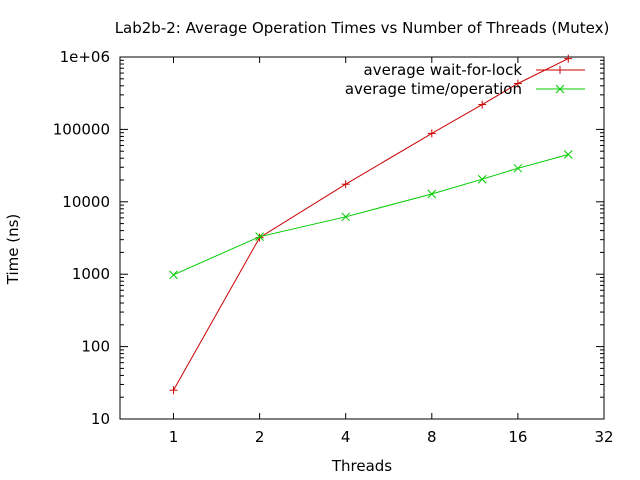  I want to click on y-tick-label: 100000, so click(81, 129).